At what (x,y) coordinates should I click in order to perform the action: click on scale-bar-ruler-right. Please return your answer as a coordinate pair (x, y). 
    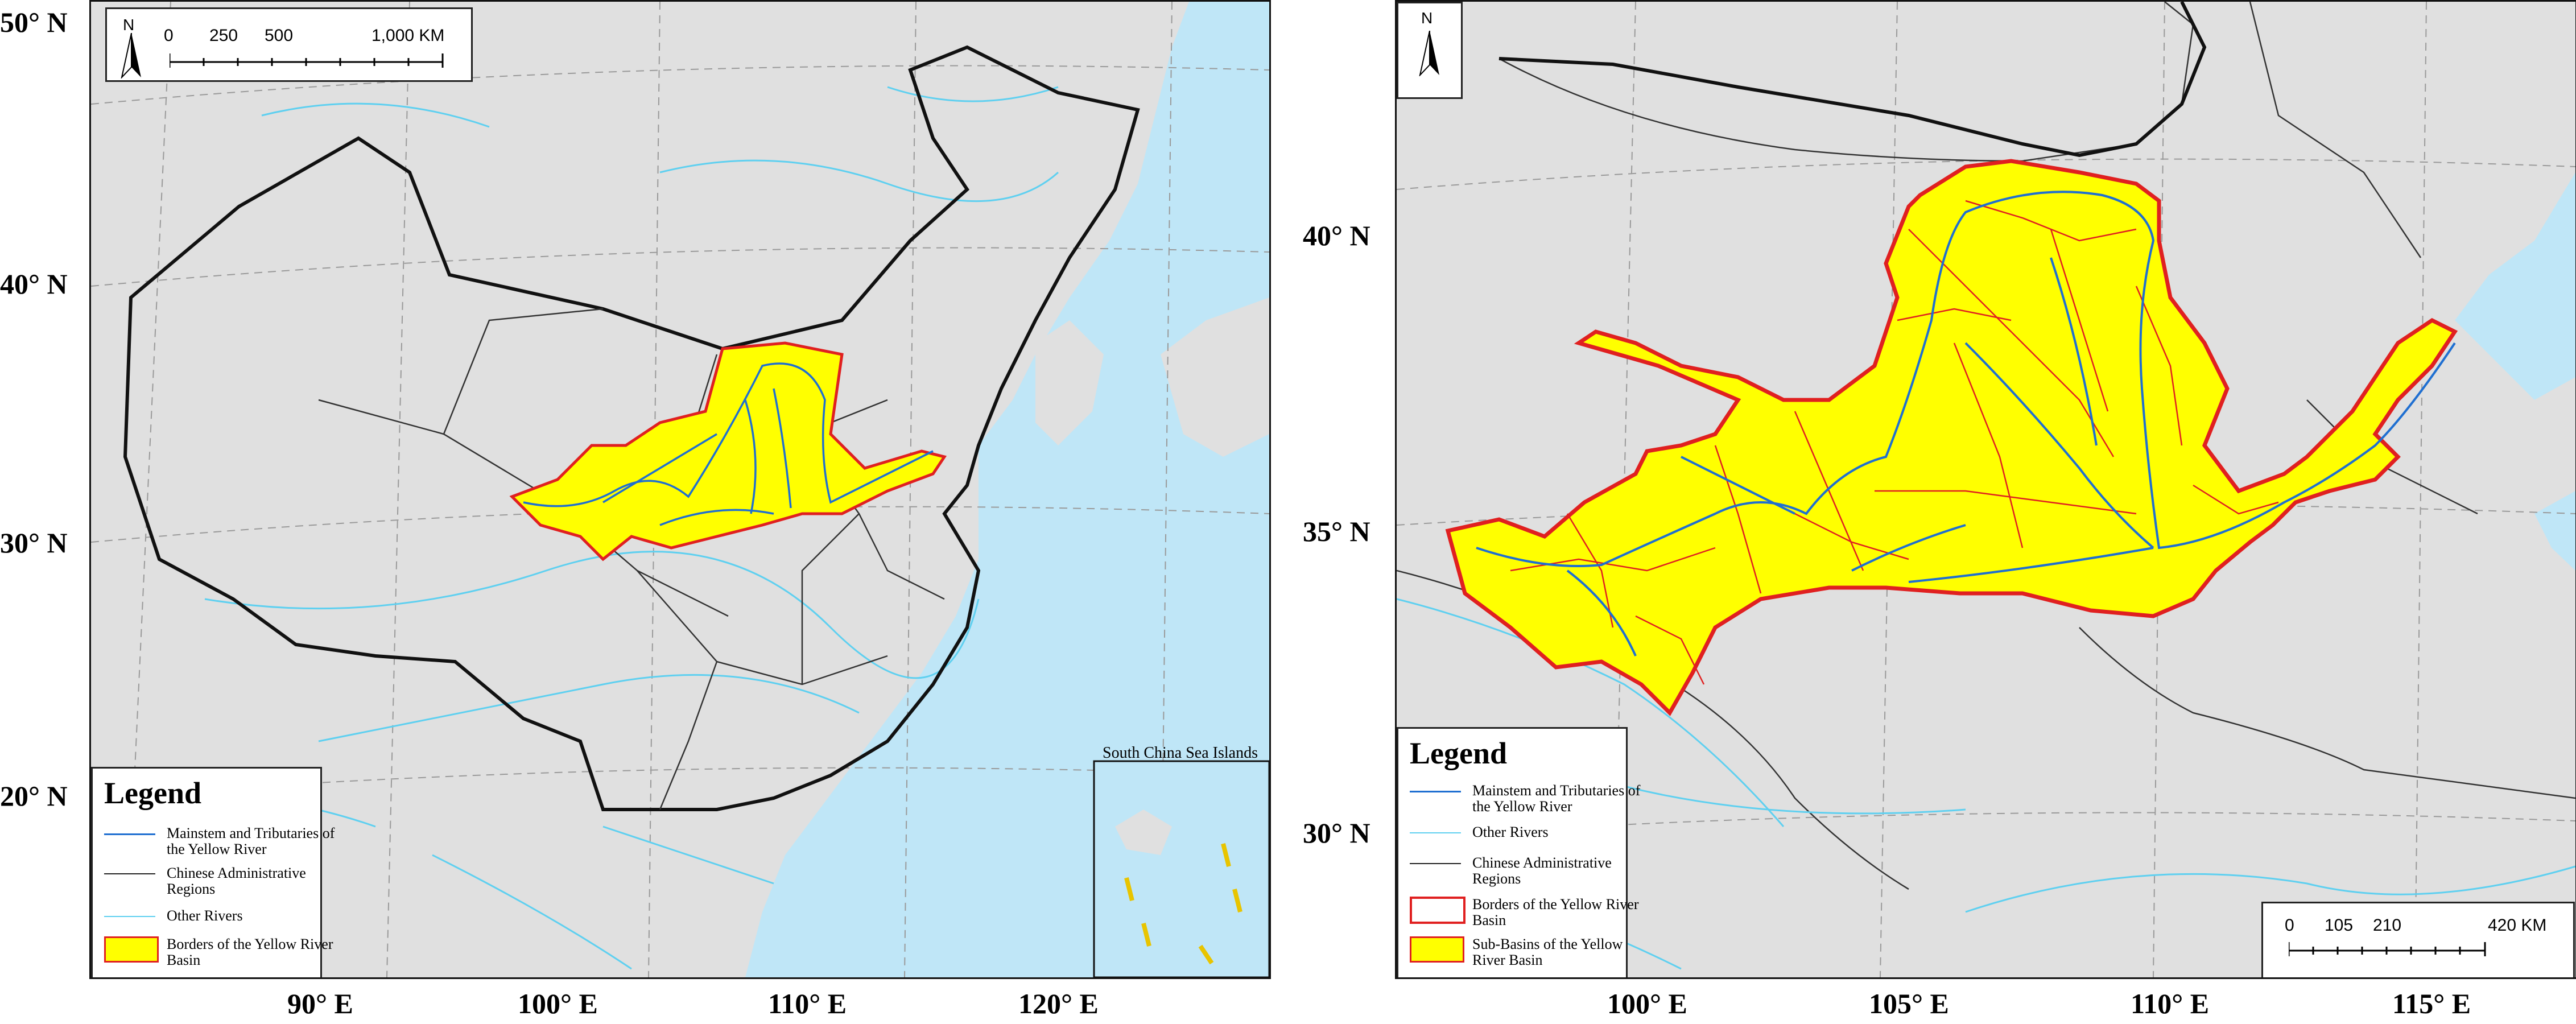
    Looking at the image, I should click on (2388, 949).